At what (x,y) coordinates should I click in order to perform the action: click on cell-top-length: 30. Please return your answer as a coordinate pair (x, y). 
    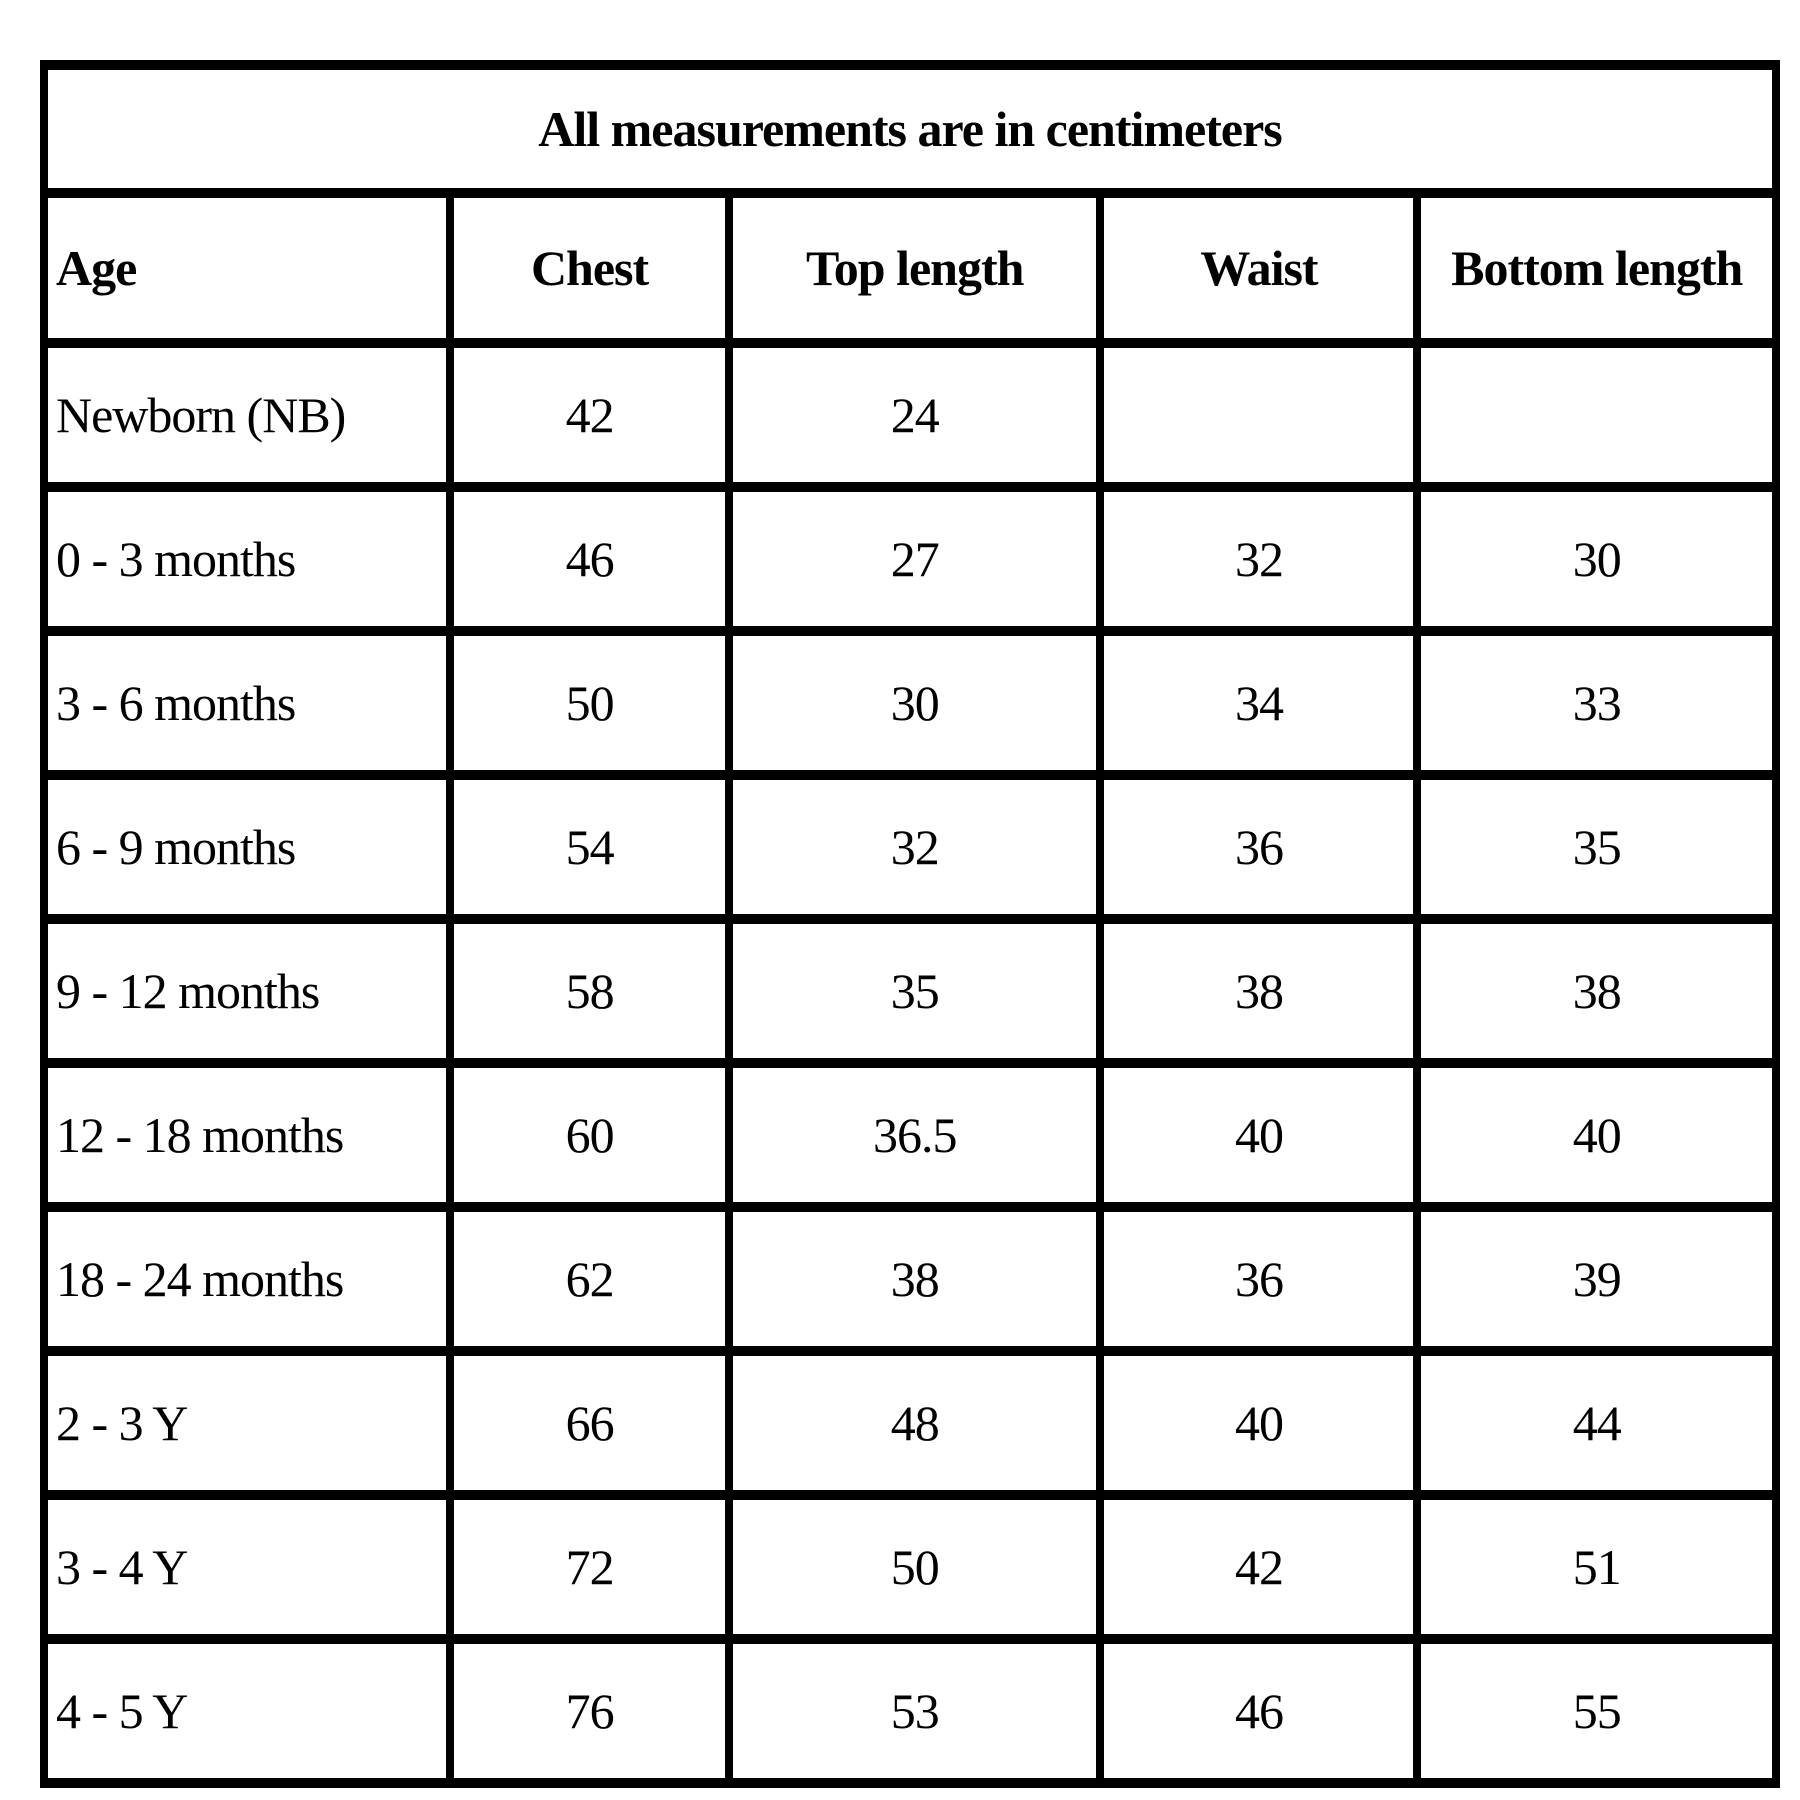
    Looking at the image, I should click on (914, 703).